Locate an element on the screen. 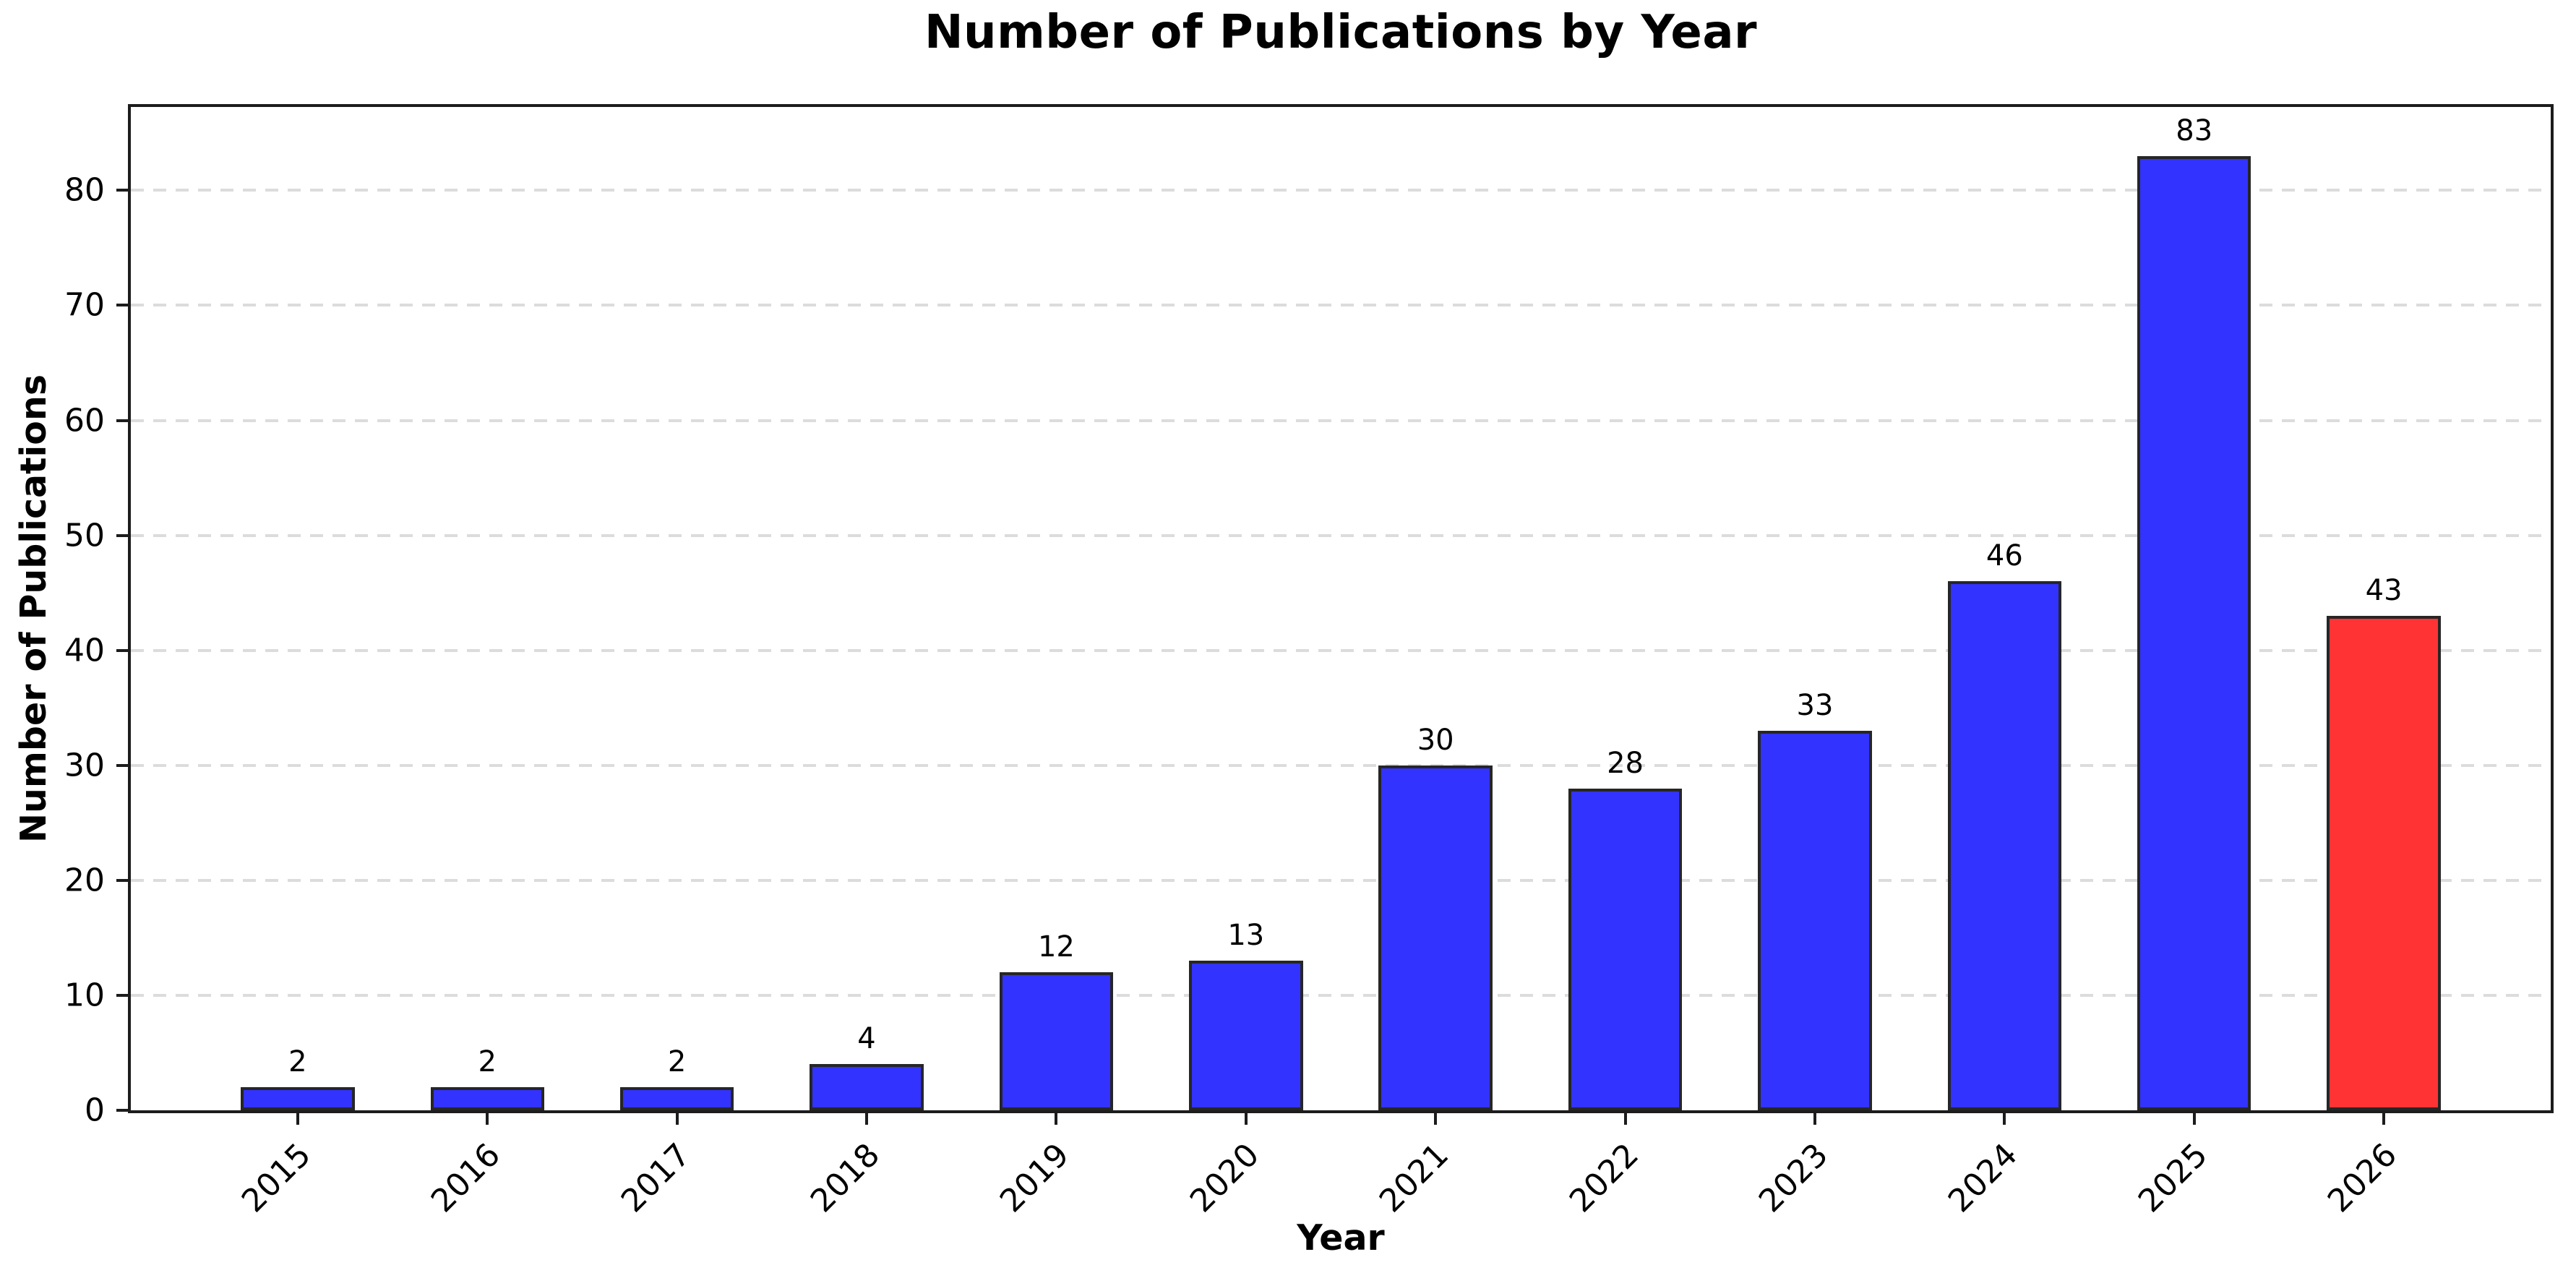 The height and width of the screenshot is (1278, 2576). y-tick-label: 80 is located at coordinates (84, 190).